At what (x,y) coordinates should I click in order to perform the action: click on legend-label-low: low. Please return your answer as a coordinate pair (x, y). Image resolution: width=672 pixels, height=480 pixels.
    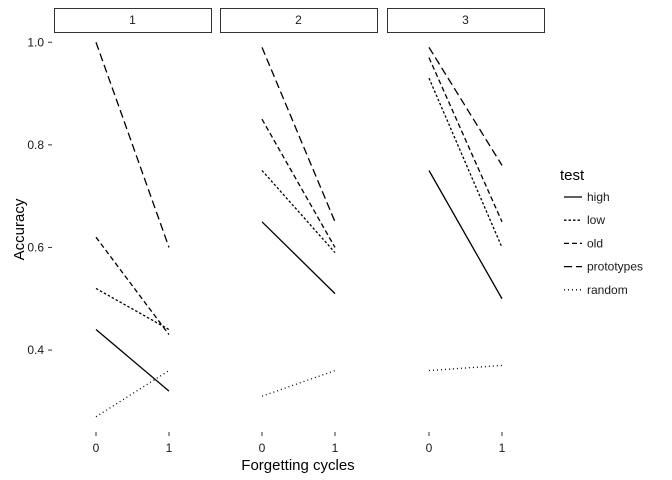
    Looking at the image, I should click on (596, 220).